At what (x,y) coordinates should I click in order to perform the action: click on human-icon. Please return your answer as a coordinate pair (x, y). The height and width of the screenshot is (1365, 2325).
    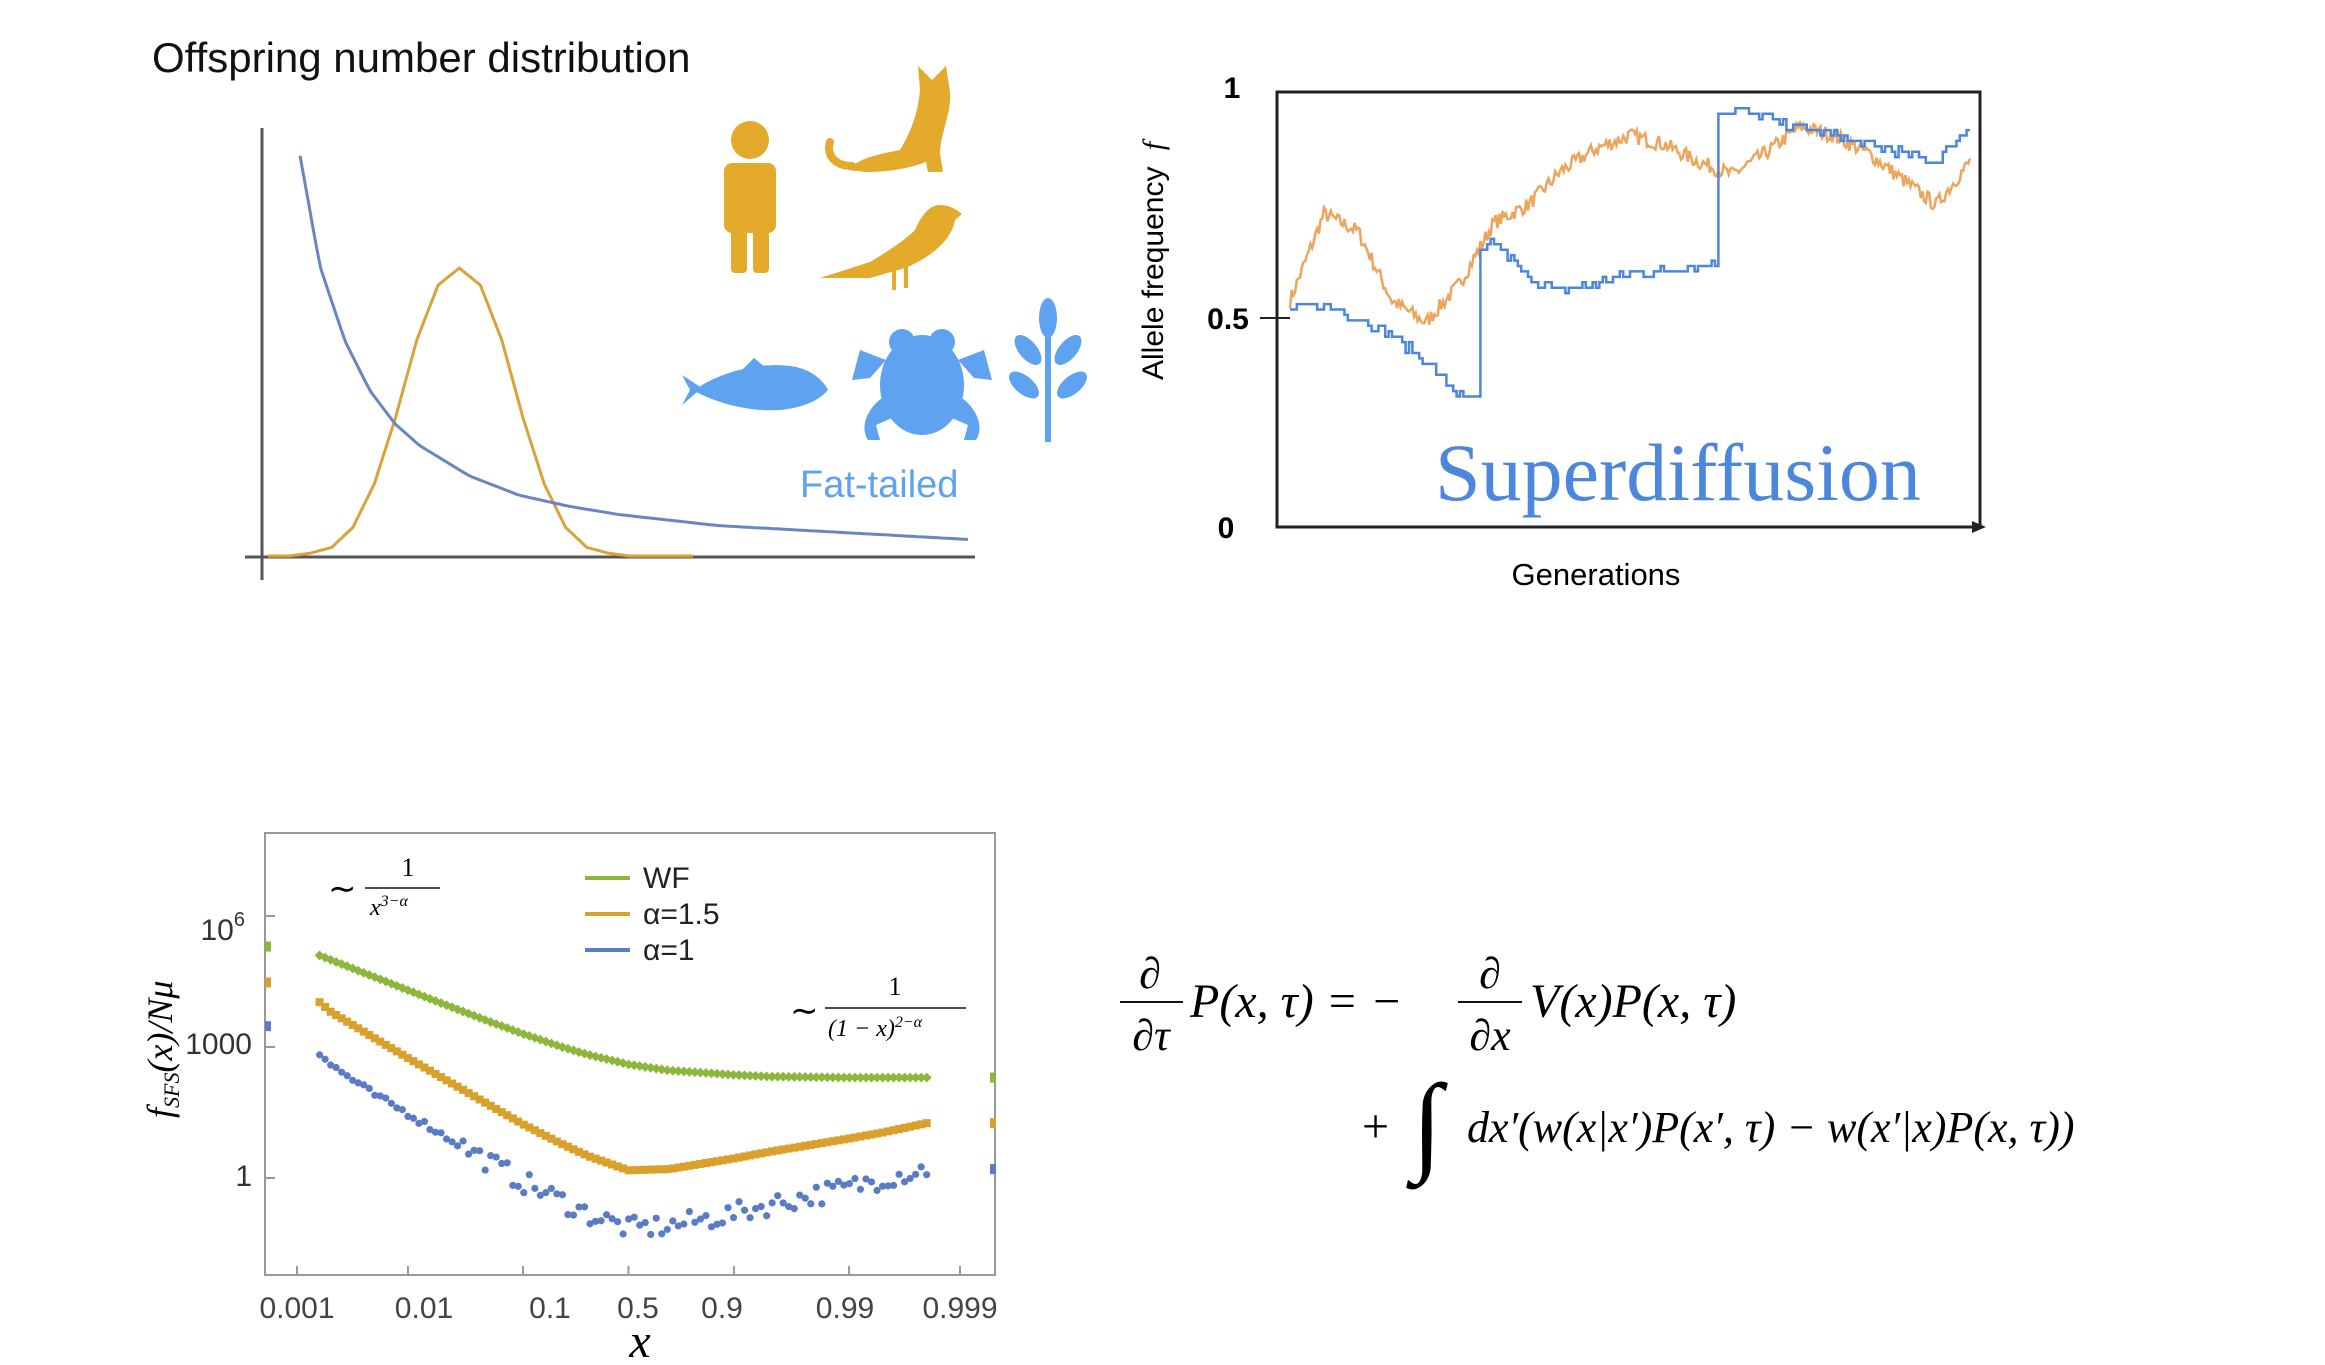
    Looking at the image, I should click on (750, 197).